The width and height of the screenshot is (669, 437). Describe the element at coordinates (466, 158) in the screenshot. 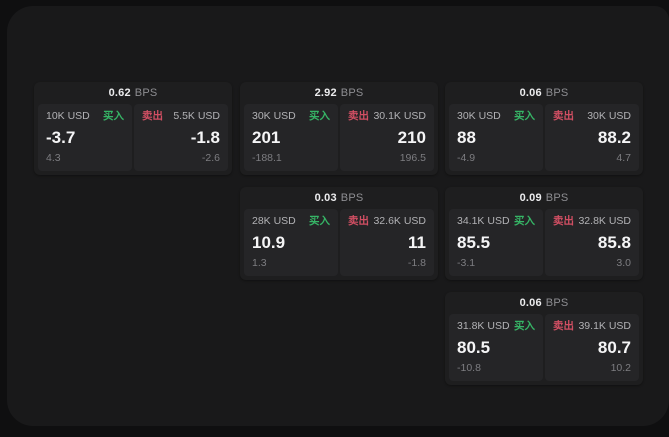

I see `buy-delta: -4.9` at that location.